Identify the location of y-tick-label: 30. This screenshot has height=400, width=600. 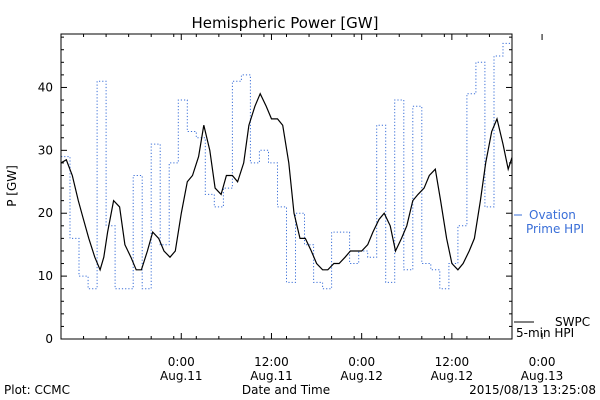
(45, 150).